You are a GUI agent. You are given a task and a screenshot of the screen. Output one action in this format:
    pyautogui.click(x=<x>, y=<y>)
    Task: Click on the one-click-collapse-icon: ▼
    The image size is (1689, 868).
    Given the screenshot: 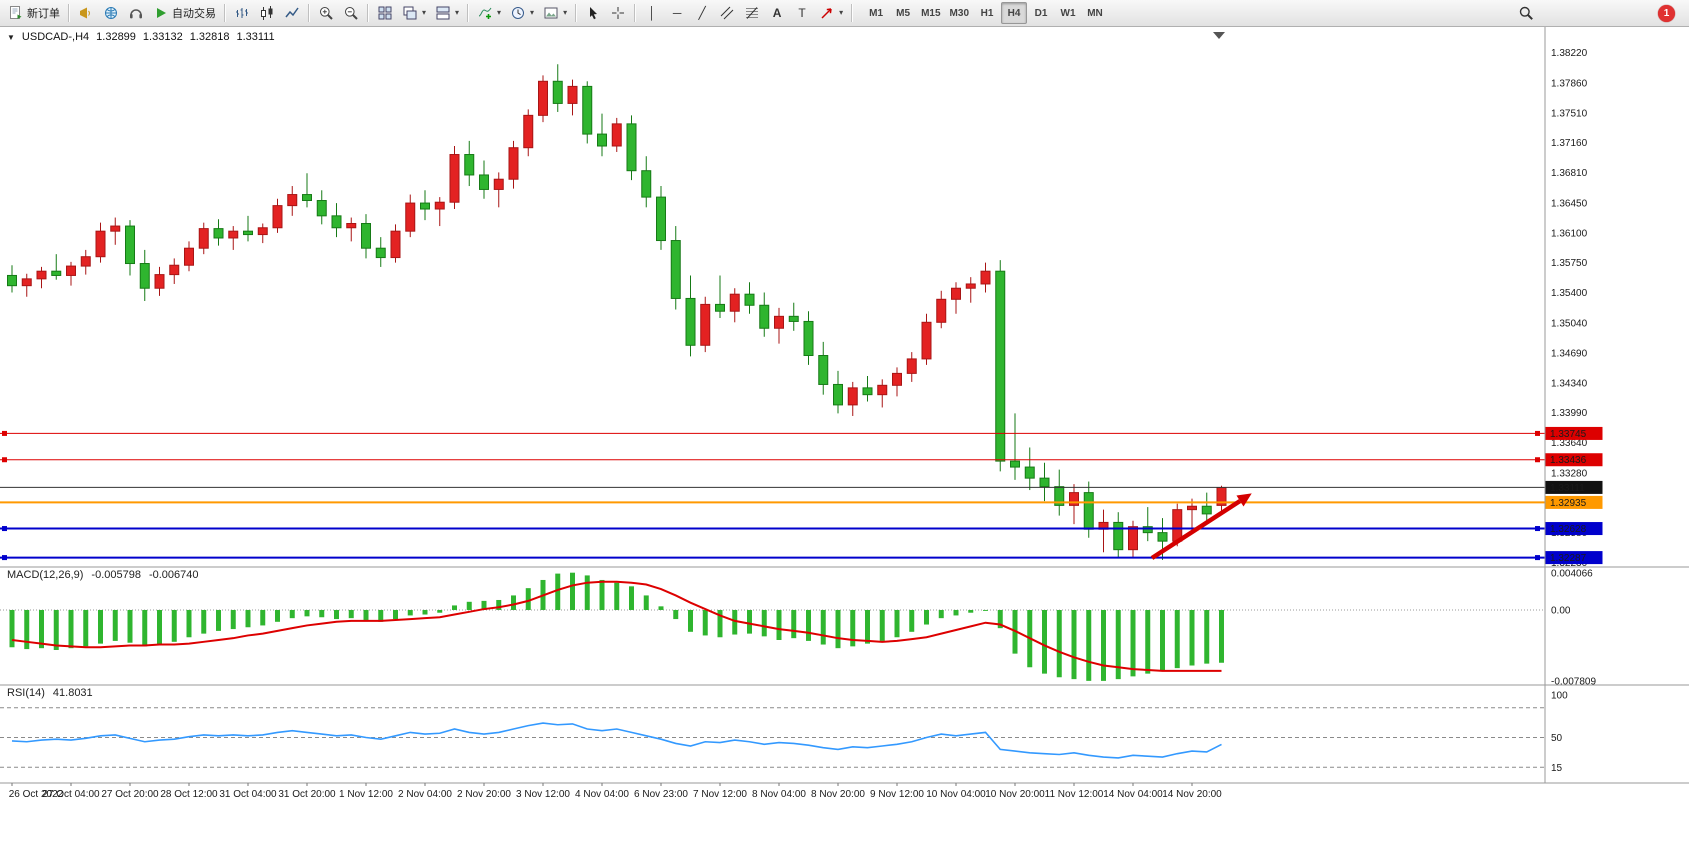 What is the action you would take?
    pyautogui.click(x=11, y=37)
    